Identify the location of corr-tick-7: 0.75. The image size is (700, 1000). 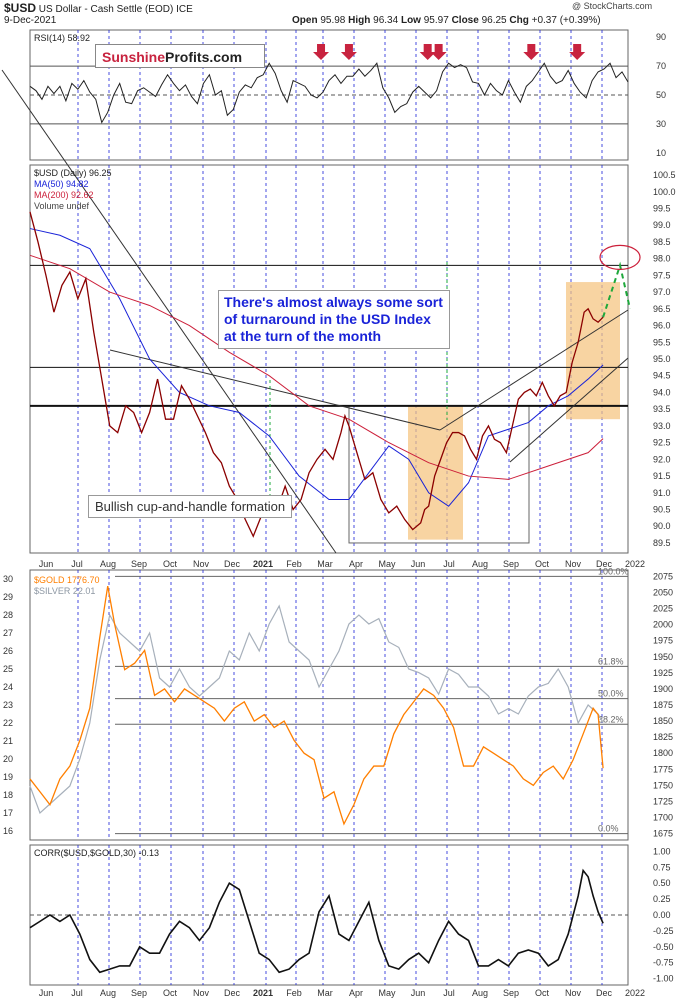
(662, 867).